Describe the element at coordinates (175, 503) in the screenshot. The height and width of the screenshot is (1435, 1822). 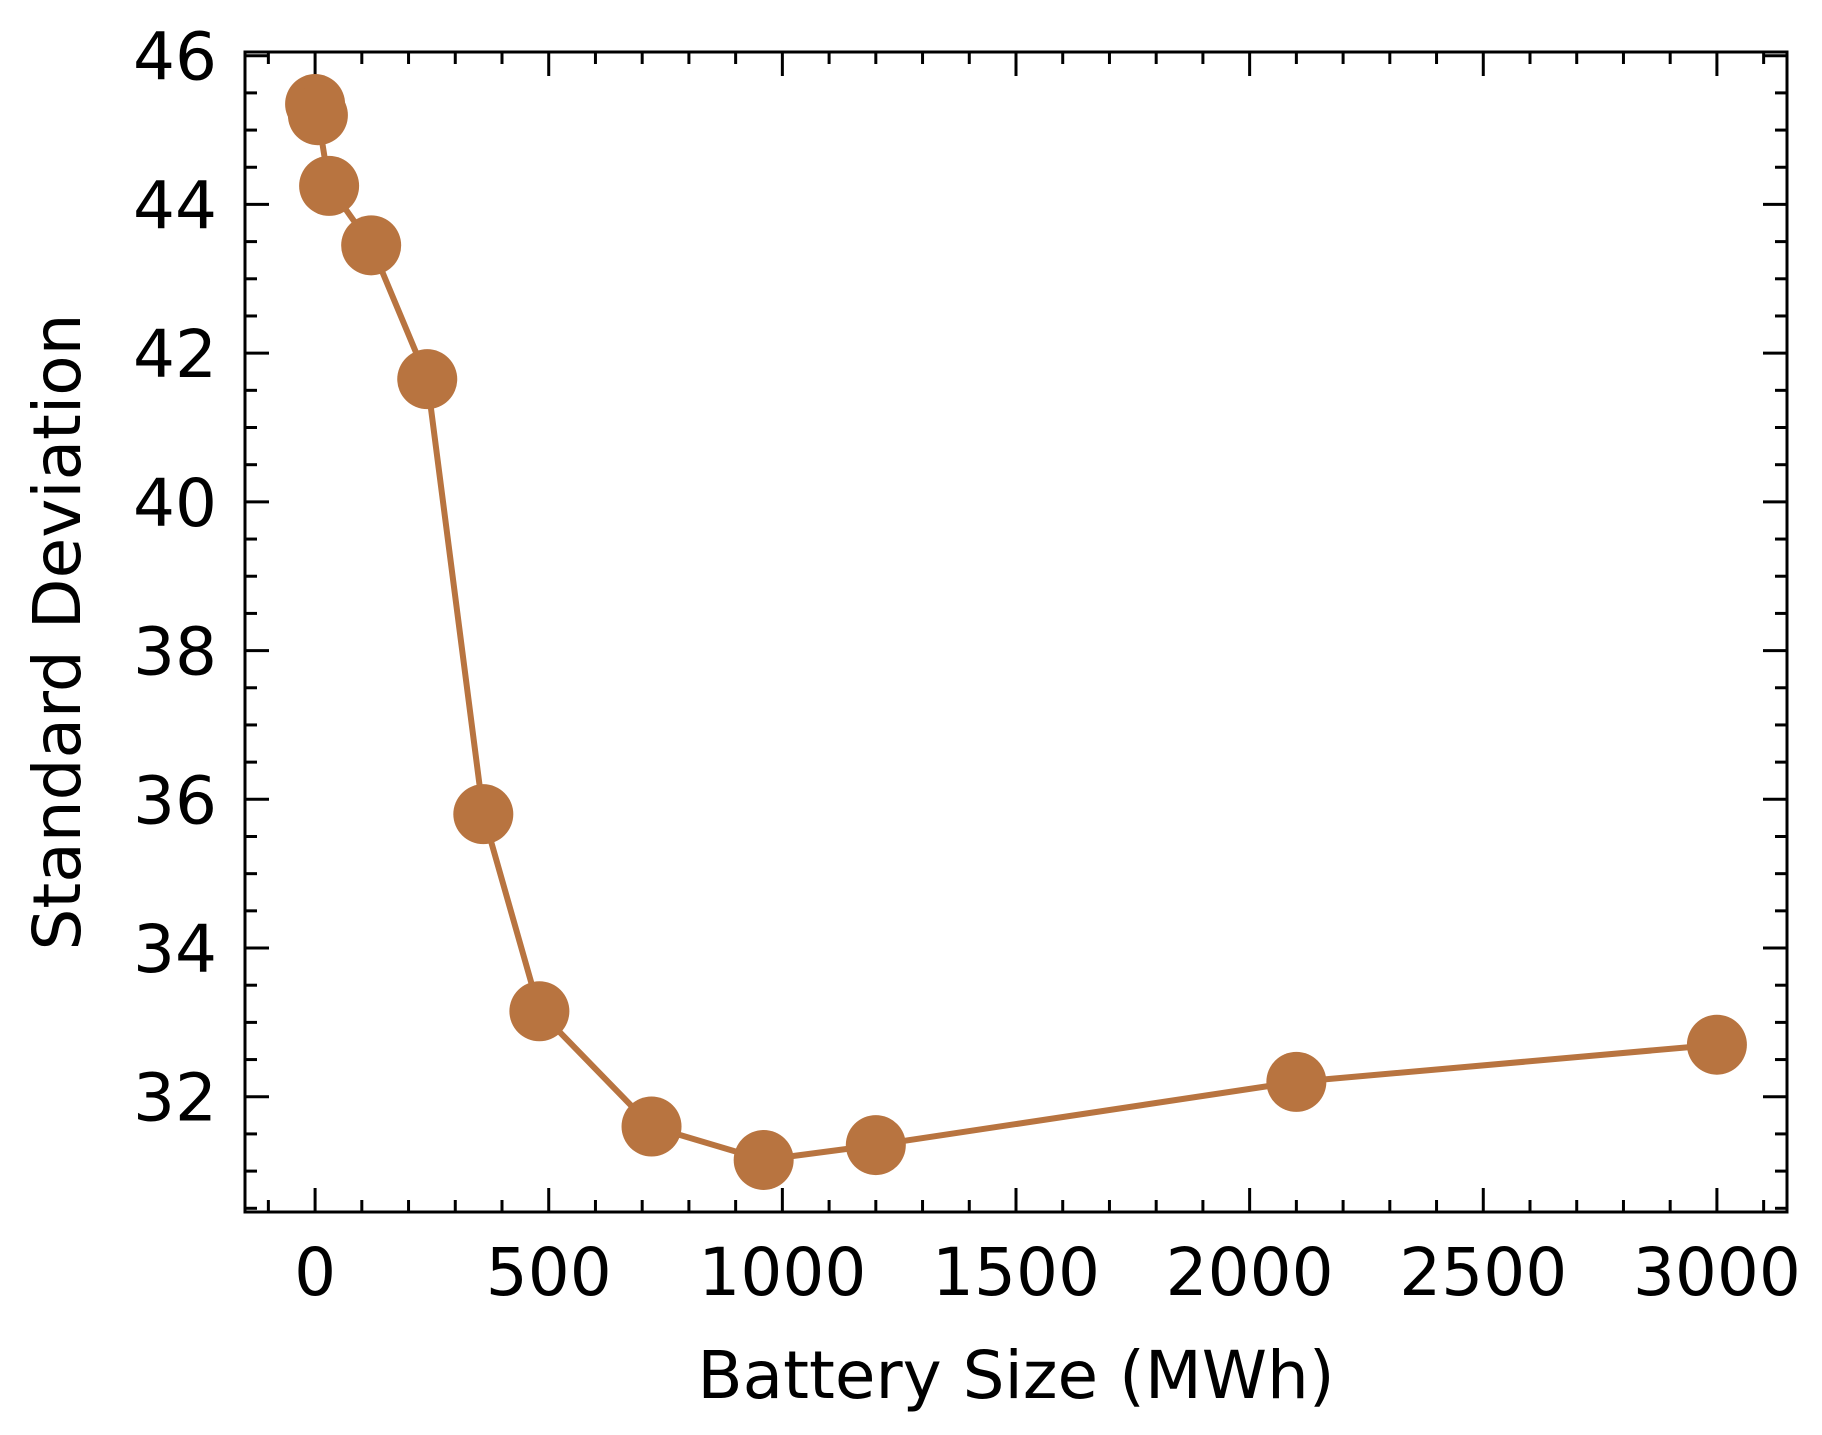
I see `y-tick-label: 40` at that location.